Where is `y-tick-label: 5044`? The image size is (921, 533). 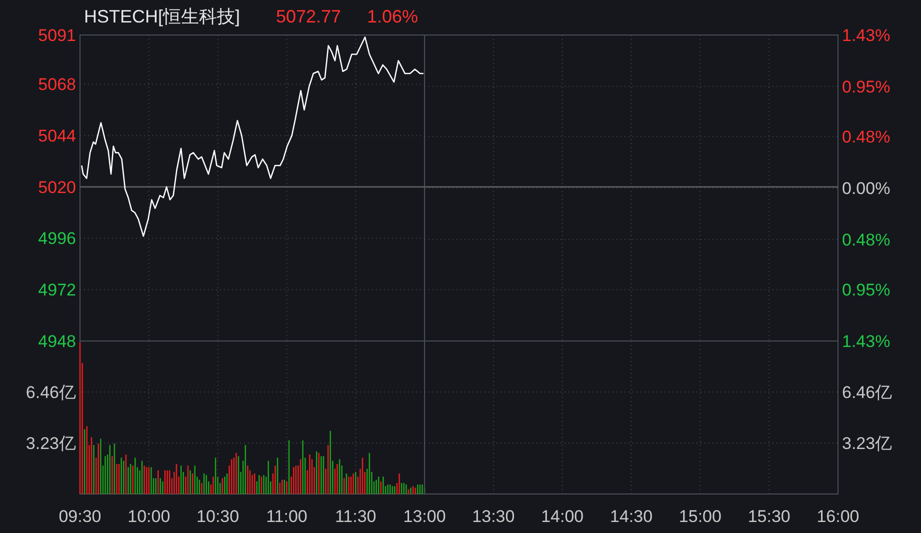
y-tick-label: 5044 is located at coordinates (57, 136).